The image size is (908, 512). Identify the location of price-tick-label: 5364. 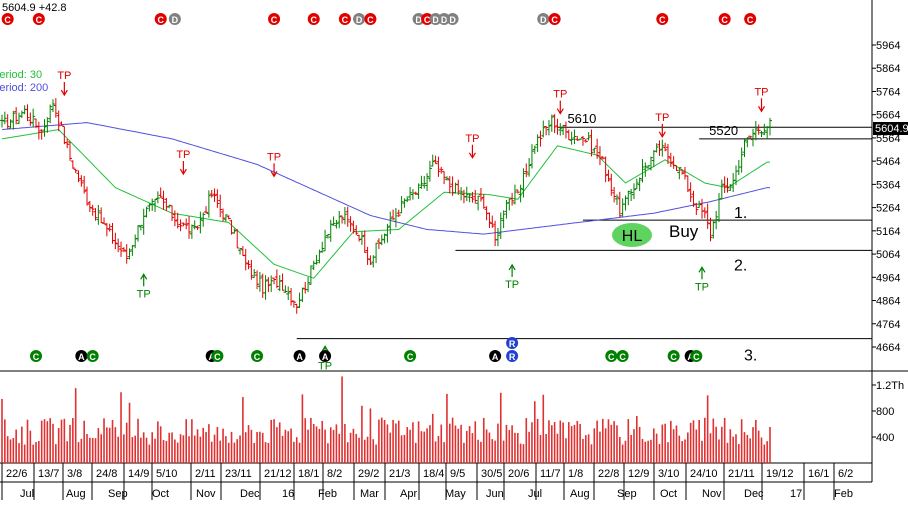
(888, 185).